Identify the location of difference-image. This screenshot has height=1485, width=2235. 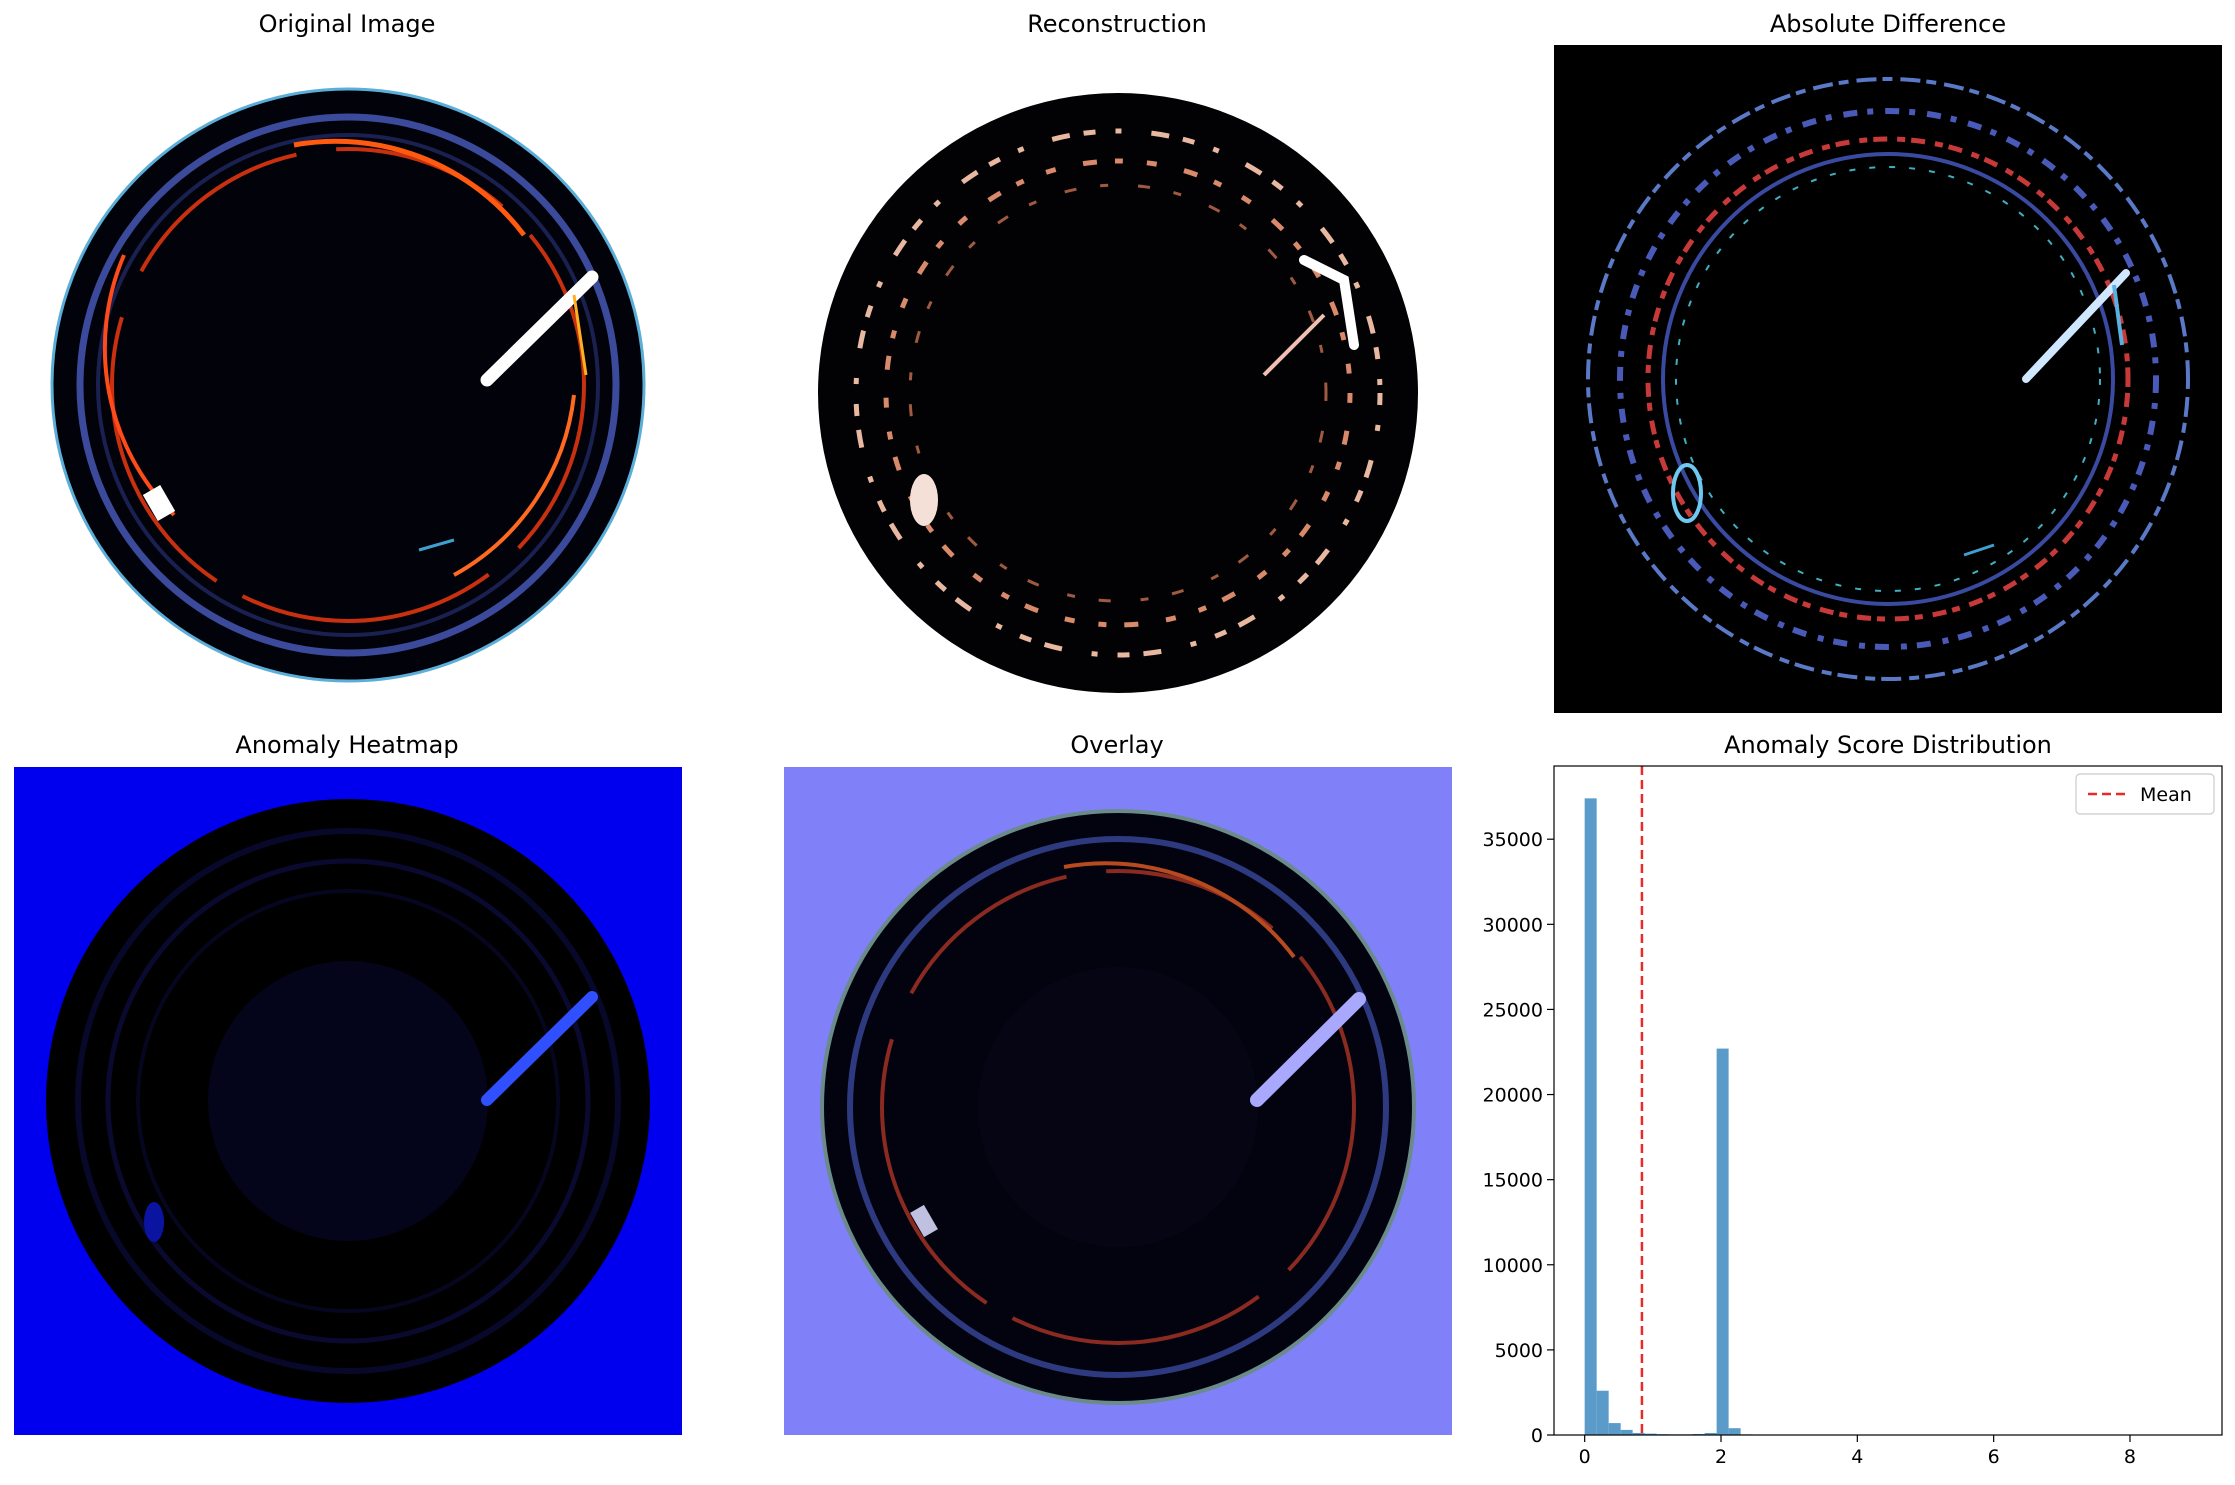
(1888, 379).